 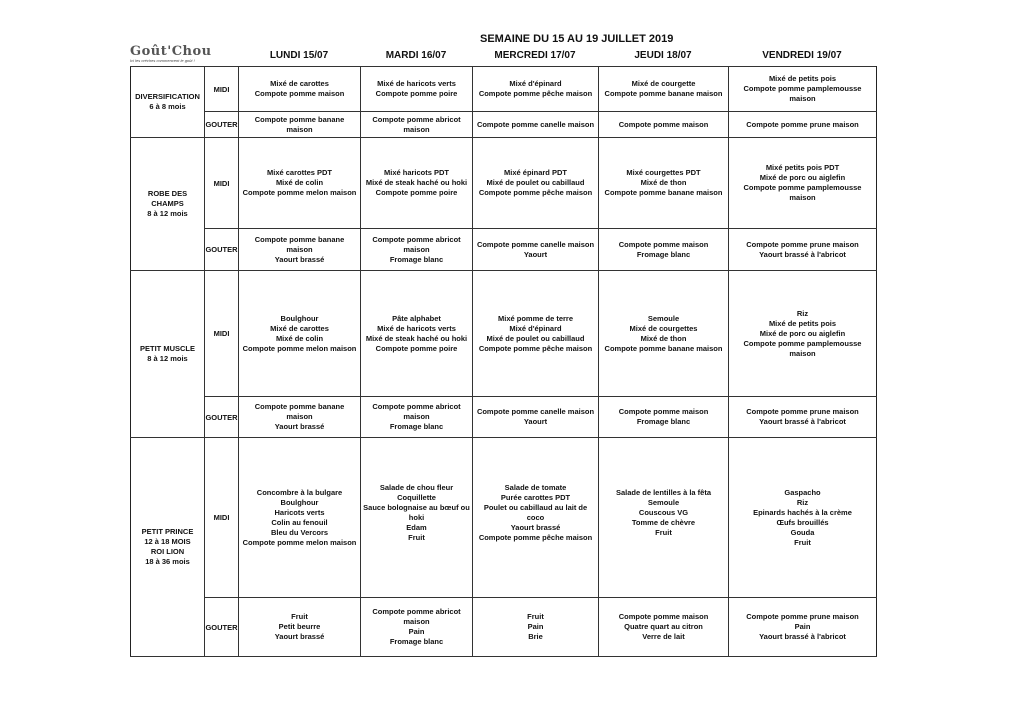 What do you see at coordinates (802, 532) in the screenshot?
I see `menu-item: Gouda` at bounding box center [802, 532].